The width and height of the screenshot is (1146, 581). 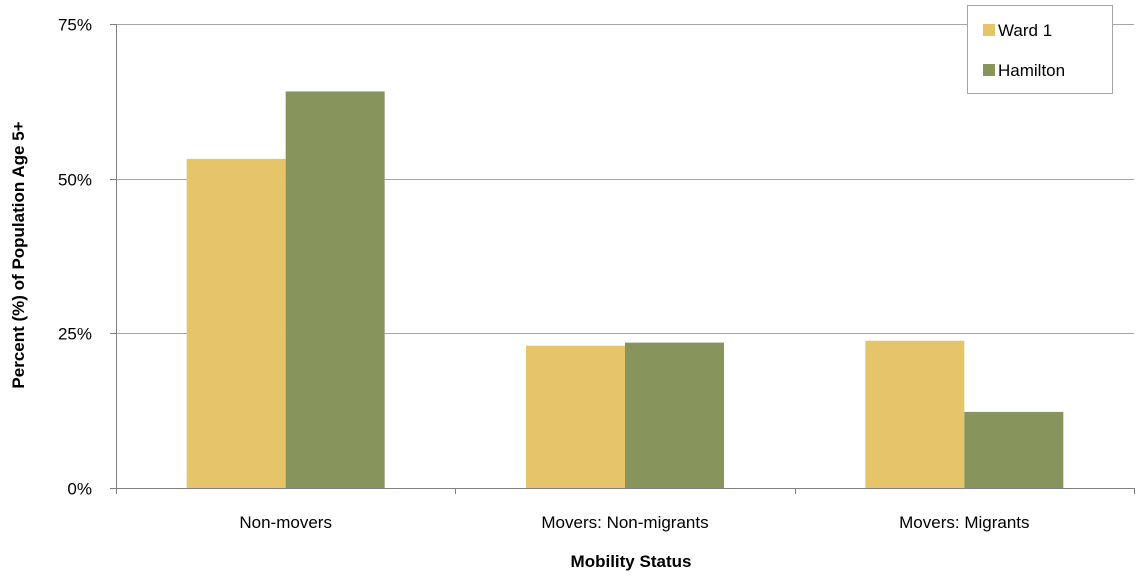 What do you see at coordinates (1031, 70) in the screenshot?
I see `legend-label: Hamilton` at bounding box center [1031, 70].